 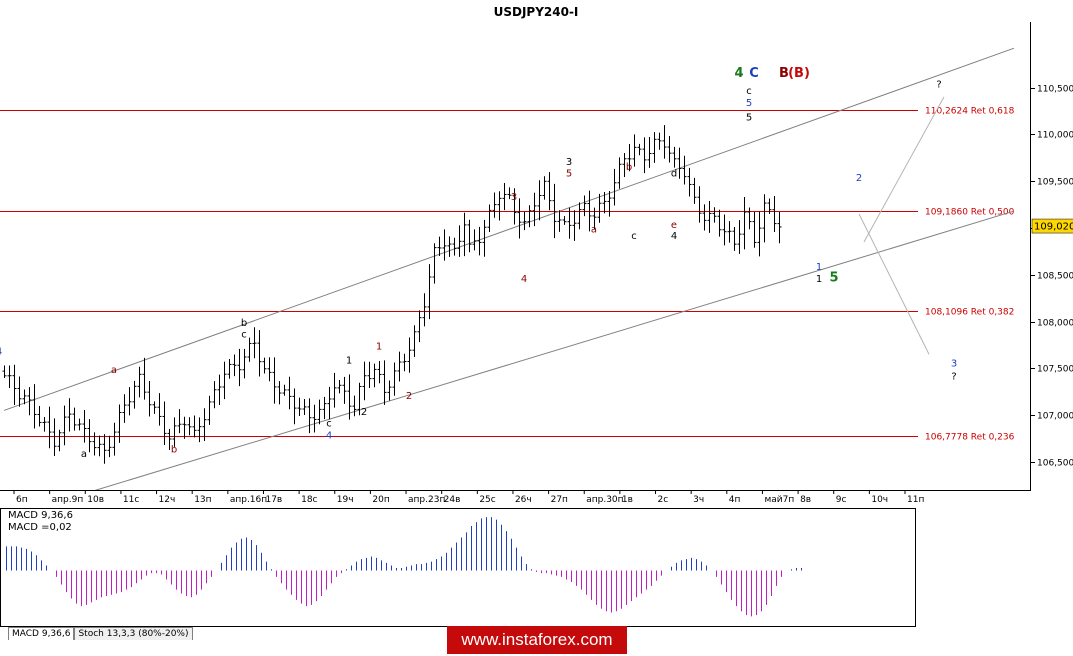 What do you see at coordinates (674, 173) in the screenshot?
I see `wave-label: d` at bounding box center [674, 173].